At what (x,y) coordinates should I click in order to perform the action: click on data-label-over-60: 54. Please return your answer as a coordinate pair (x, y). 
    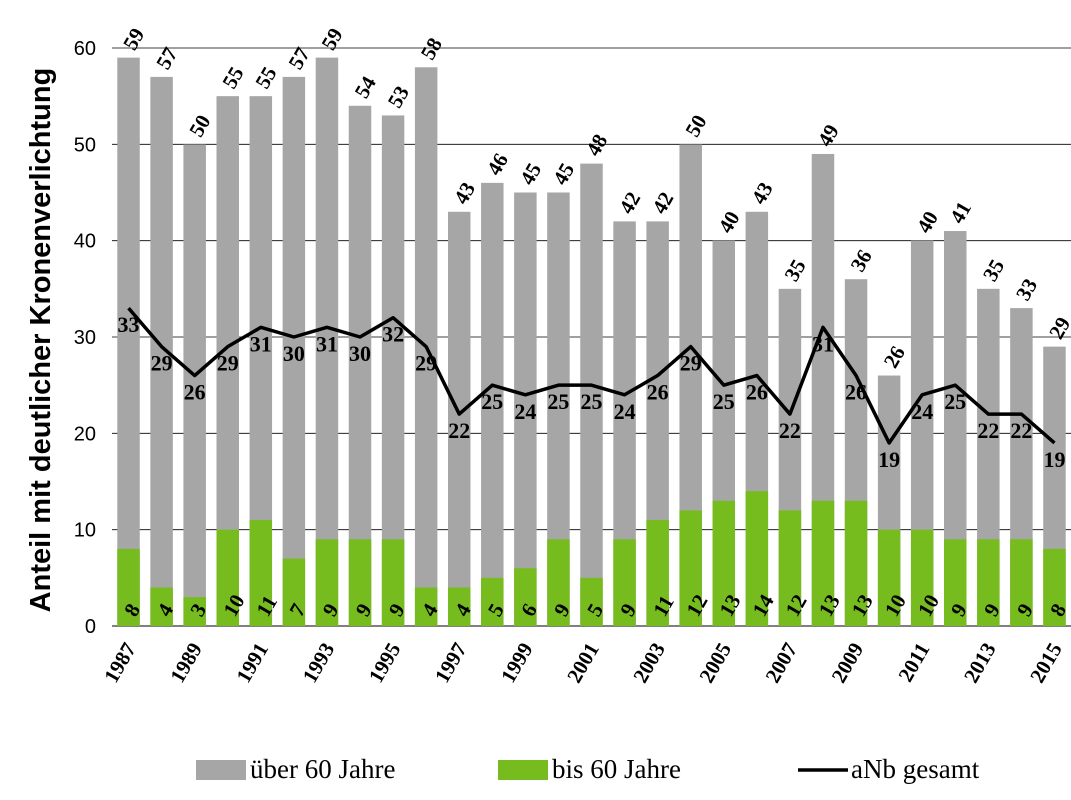
    Looking at the image, I should click on (366, 87).